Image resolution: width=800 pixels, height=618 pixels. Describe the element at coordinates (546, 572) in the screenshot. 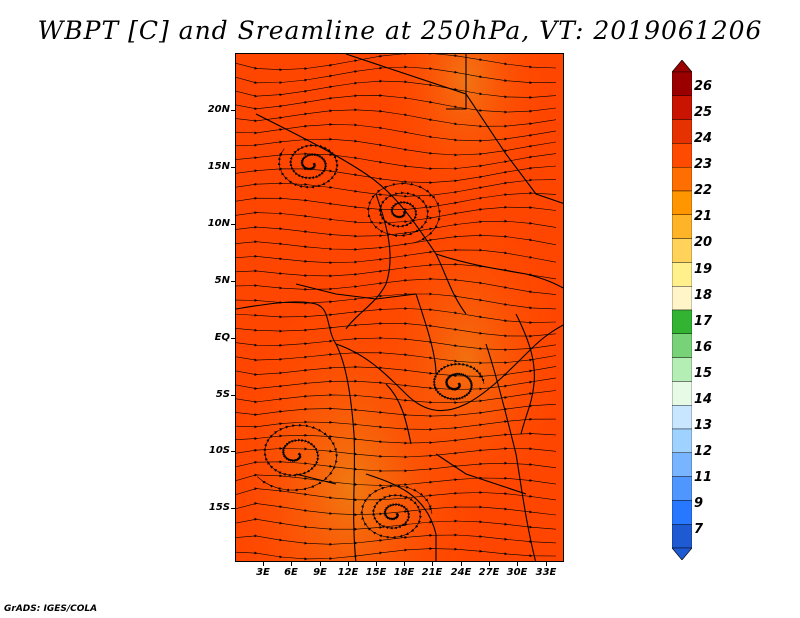

I see `lon-label: 33E` at that location.